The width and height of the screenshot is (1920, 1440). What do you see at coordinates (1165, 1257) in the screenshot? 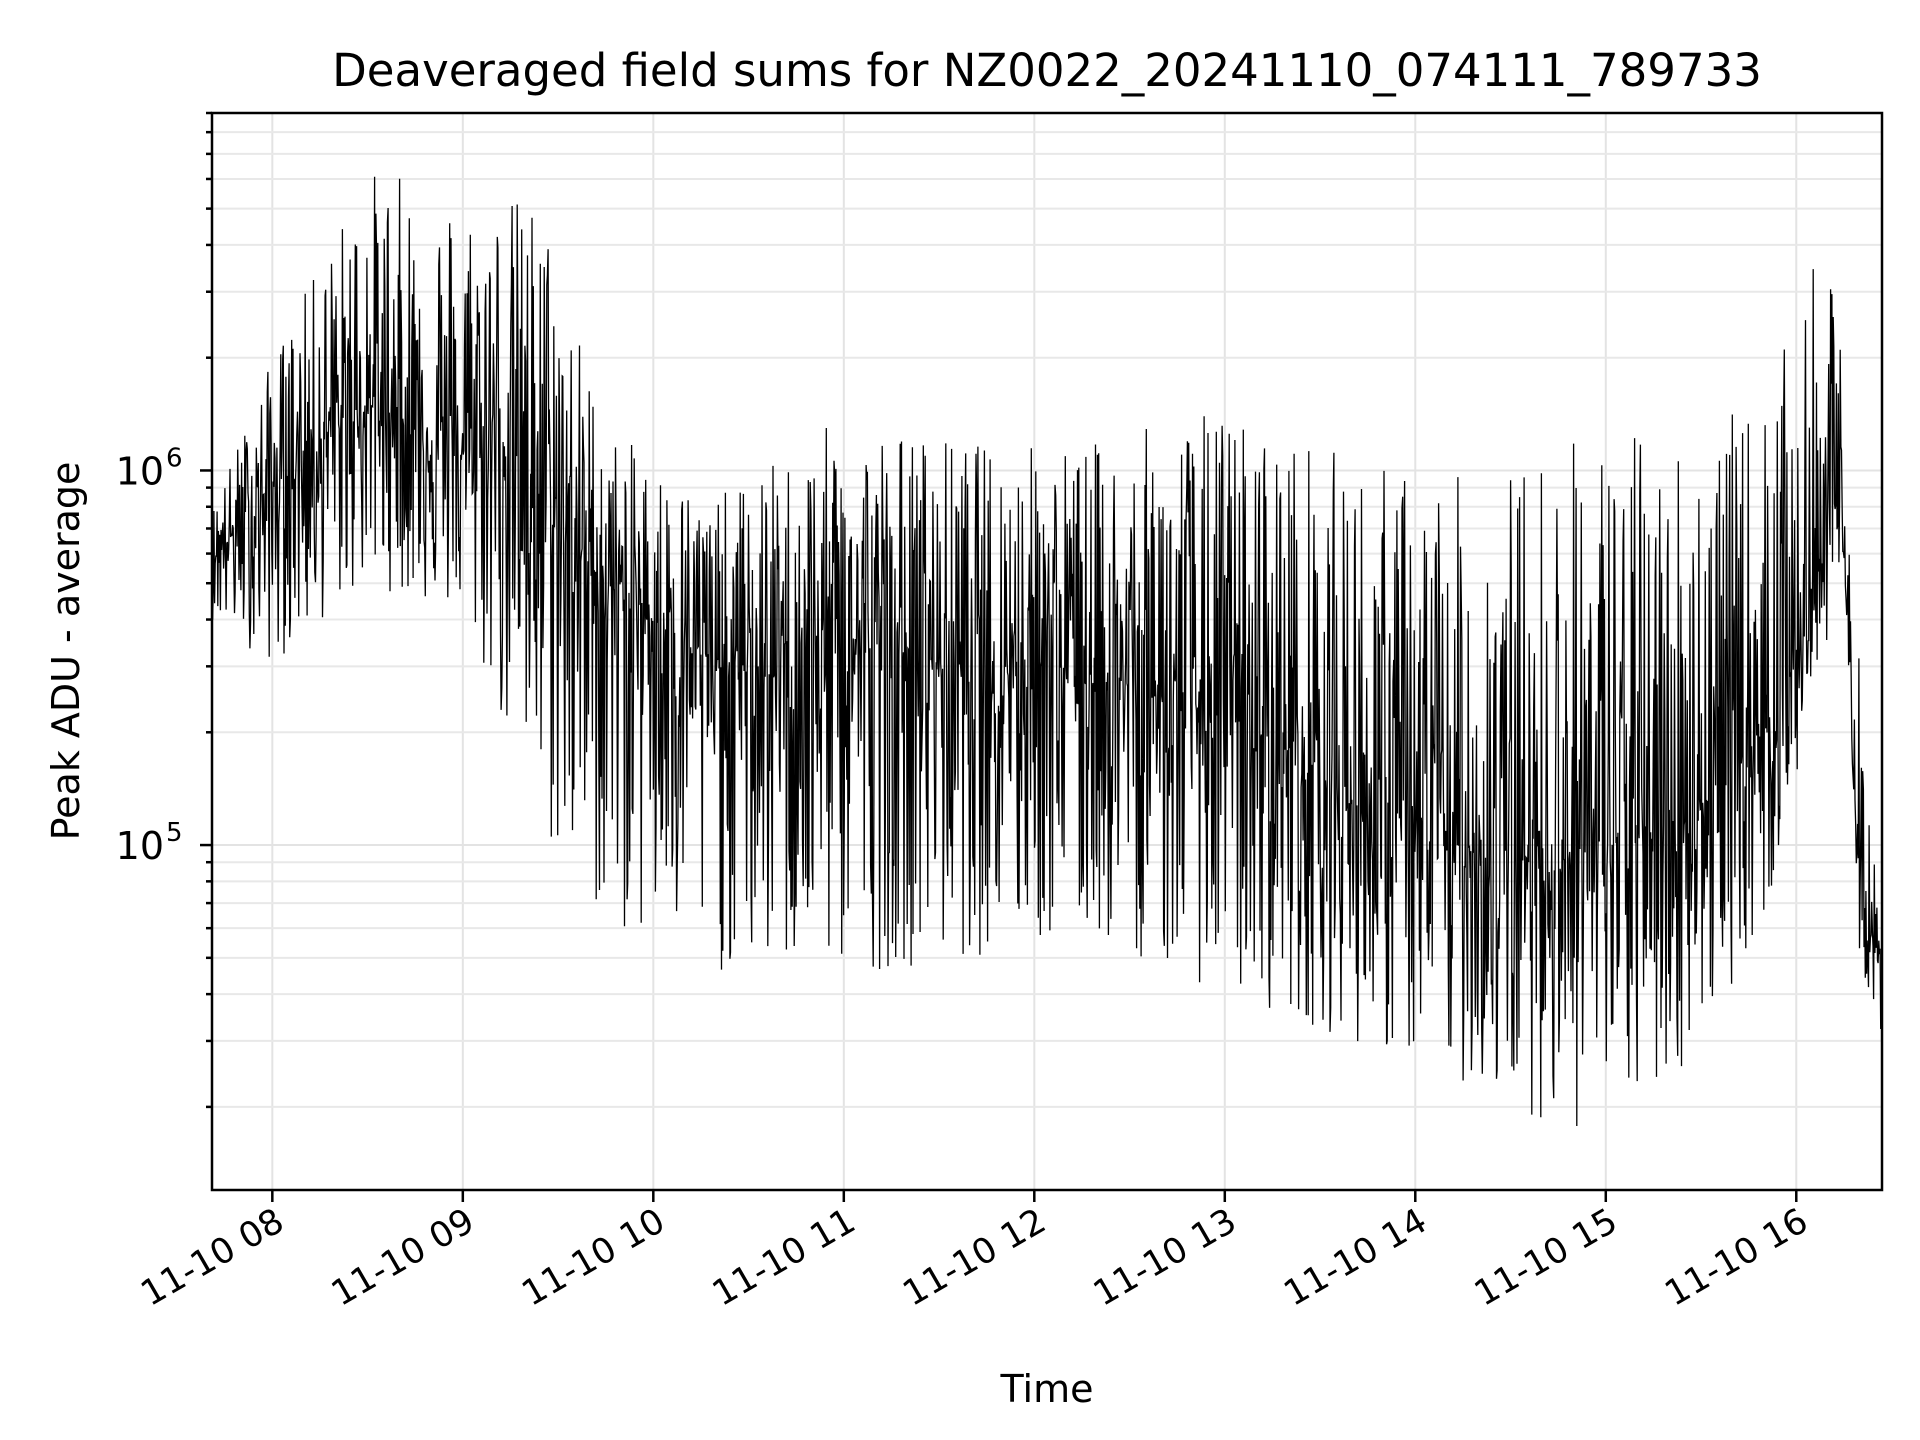
I see `x-tick-label: 11-10 13` at bounding box center [1165, 1257].